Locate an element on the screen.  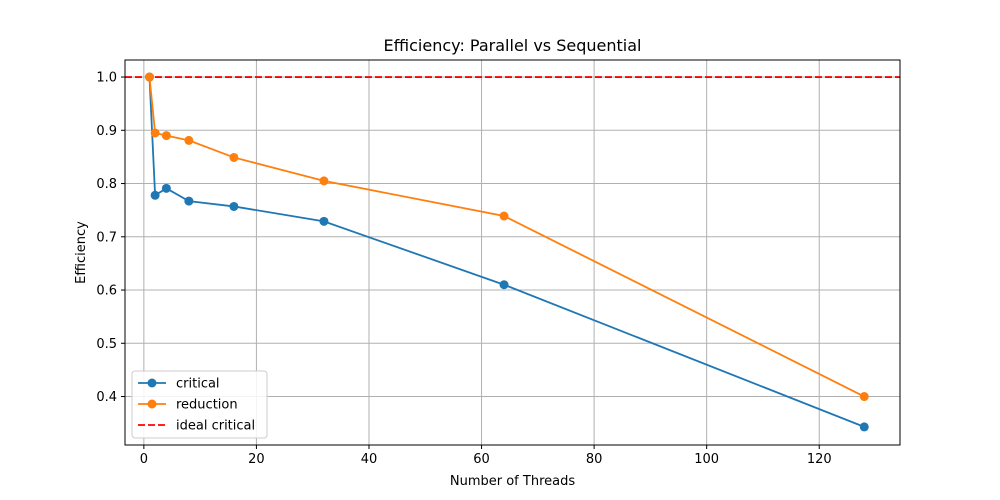
x-tick-label: 100 is located at coordinates (706, 459).